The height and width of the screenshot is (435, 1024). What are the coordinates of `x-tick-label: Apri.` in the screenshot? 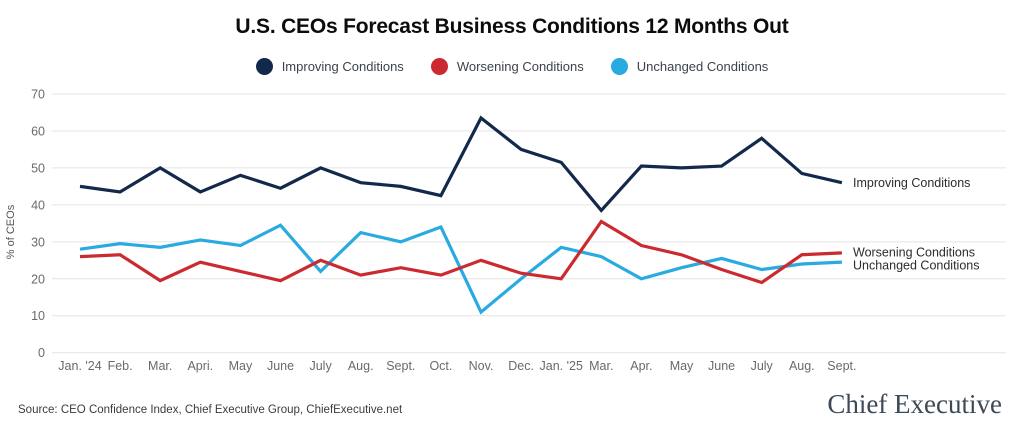 It's located at (200, 366).